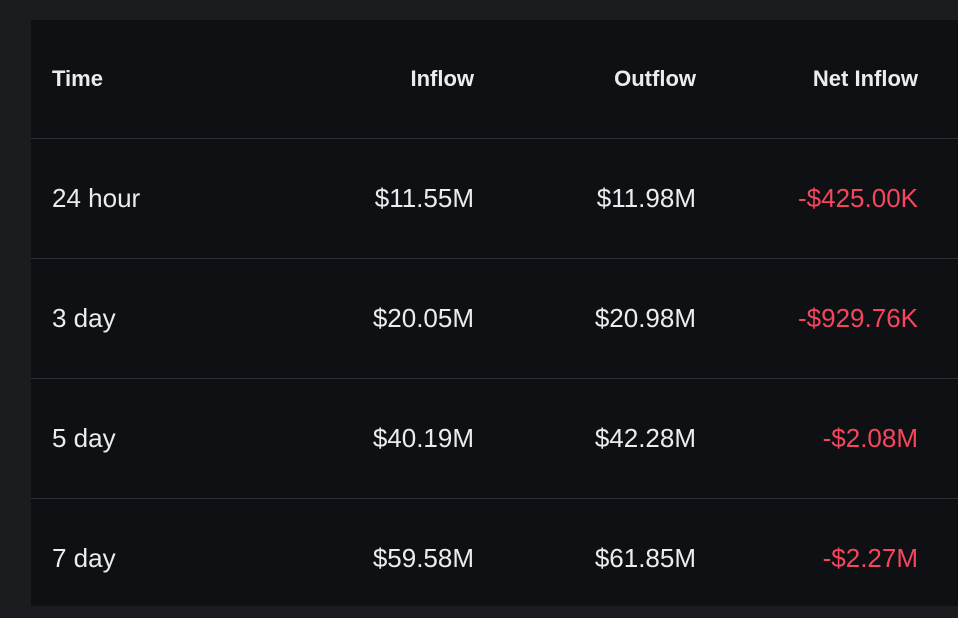 The width and height of the screenshot is (958, 618). I want to click on cell-inflow: $11.55M, so click(355, 199).